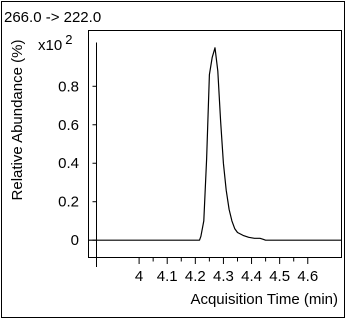 This screenshot has width=347, height=327. What do you see at coordinates (17, 120) in the screenshot?
I see `y-axis-label: Relative Abundance (%)` at bounding box center [17, 120].